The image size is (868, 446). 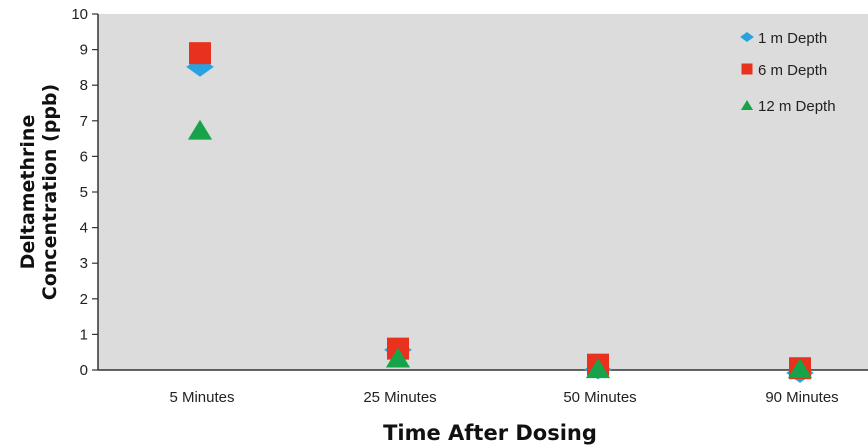 What do you see at coordinates (200, 53) in the screenshot?
I see `data-point-square` at bounding box center [200, 53].